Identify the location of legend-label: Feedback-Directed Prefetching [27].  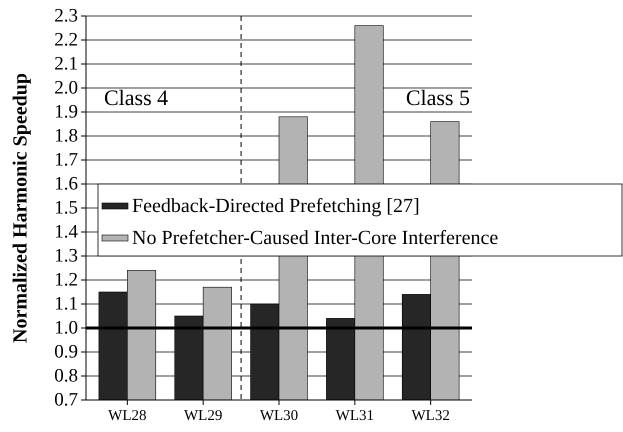
(276, 206).